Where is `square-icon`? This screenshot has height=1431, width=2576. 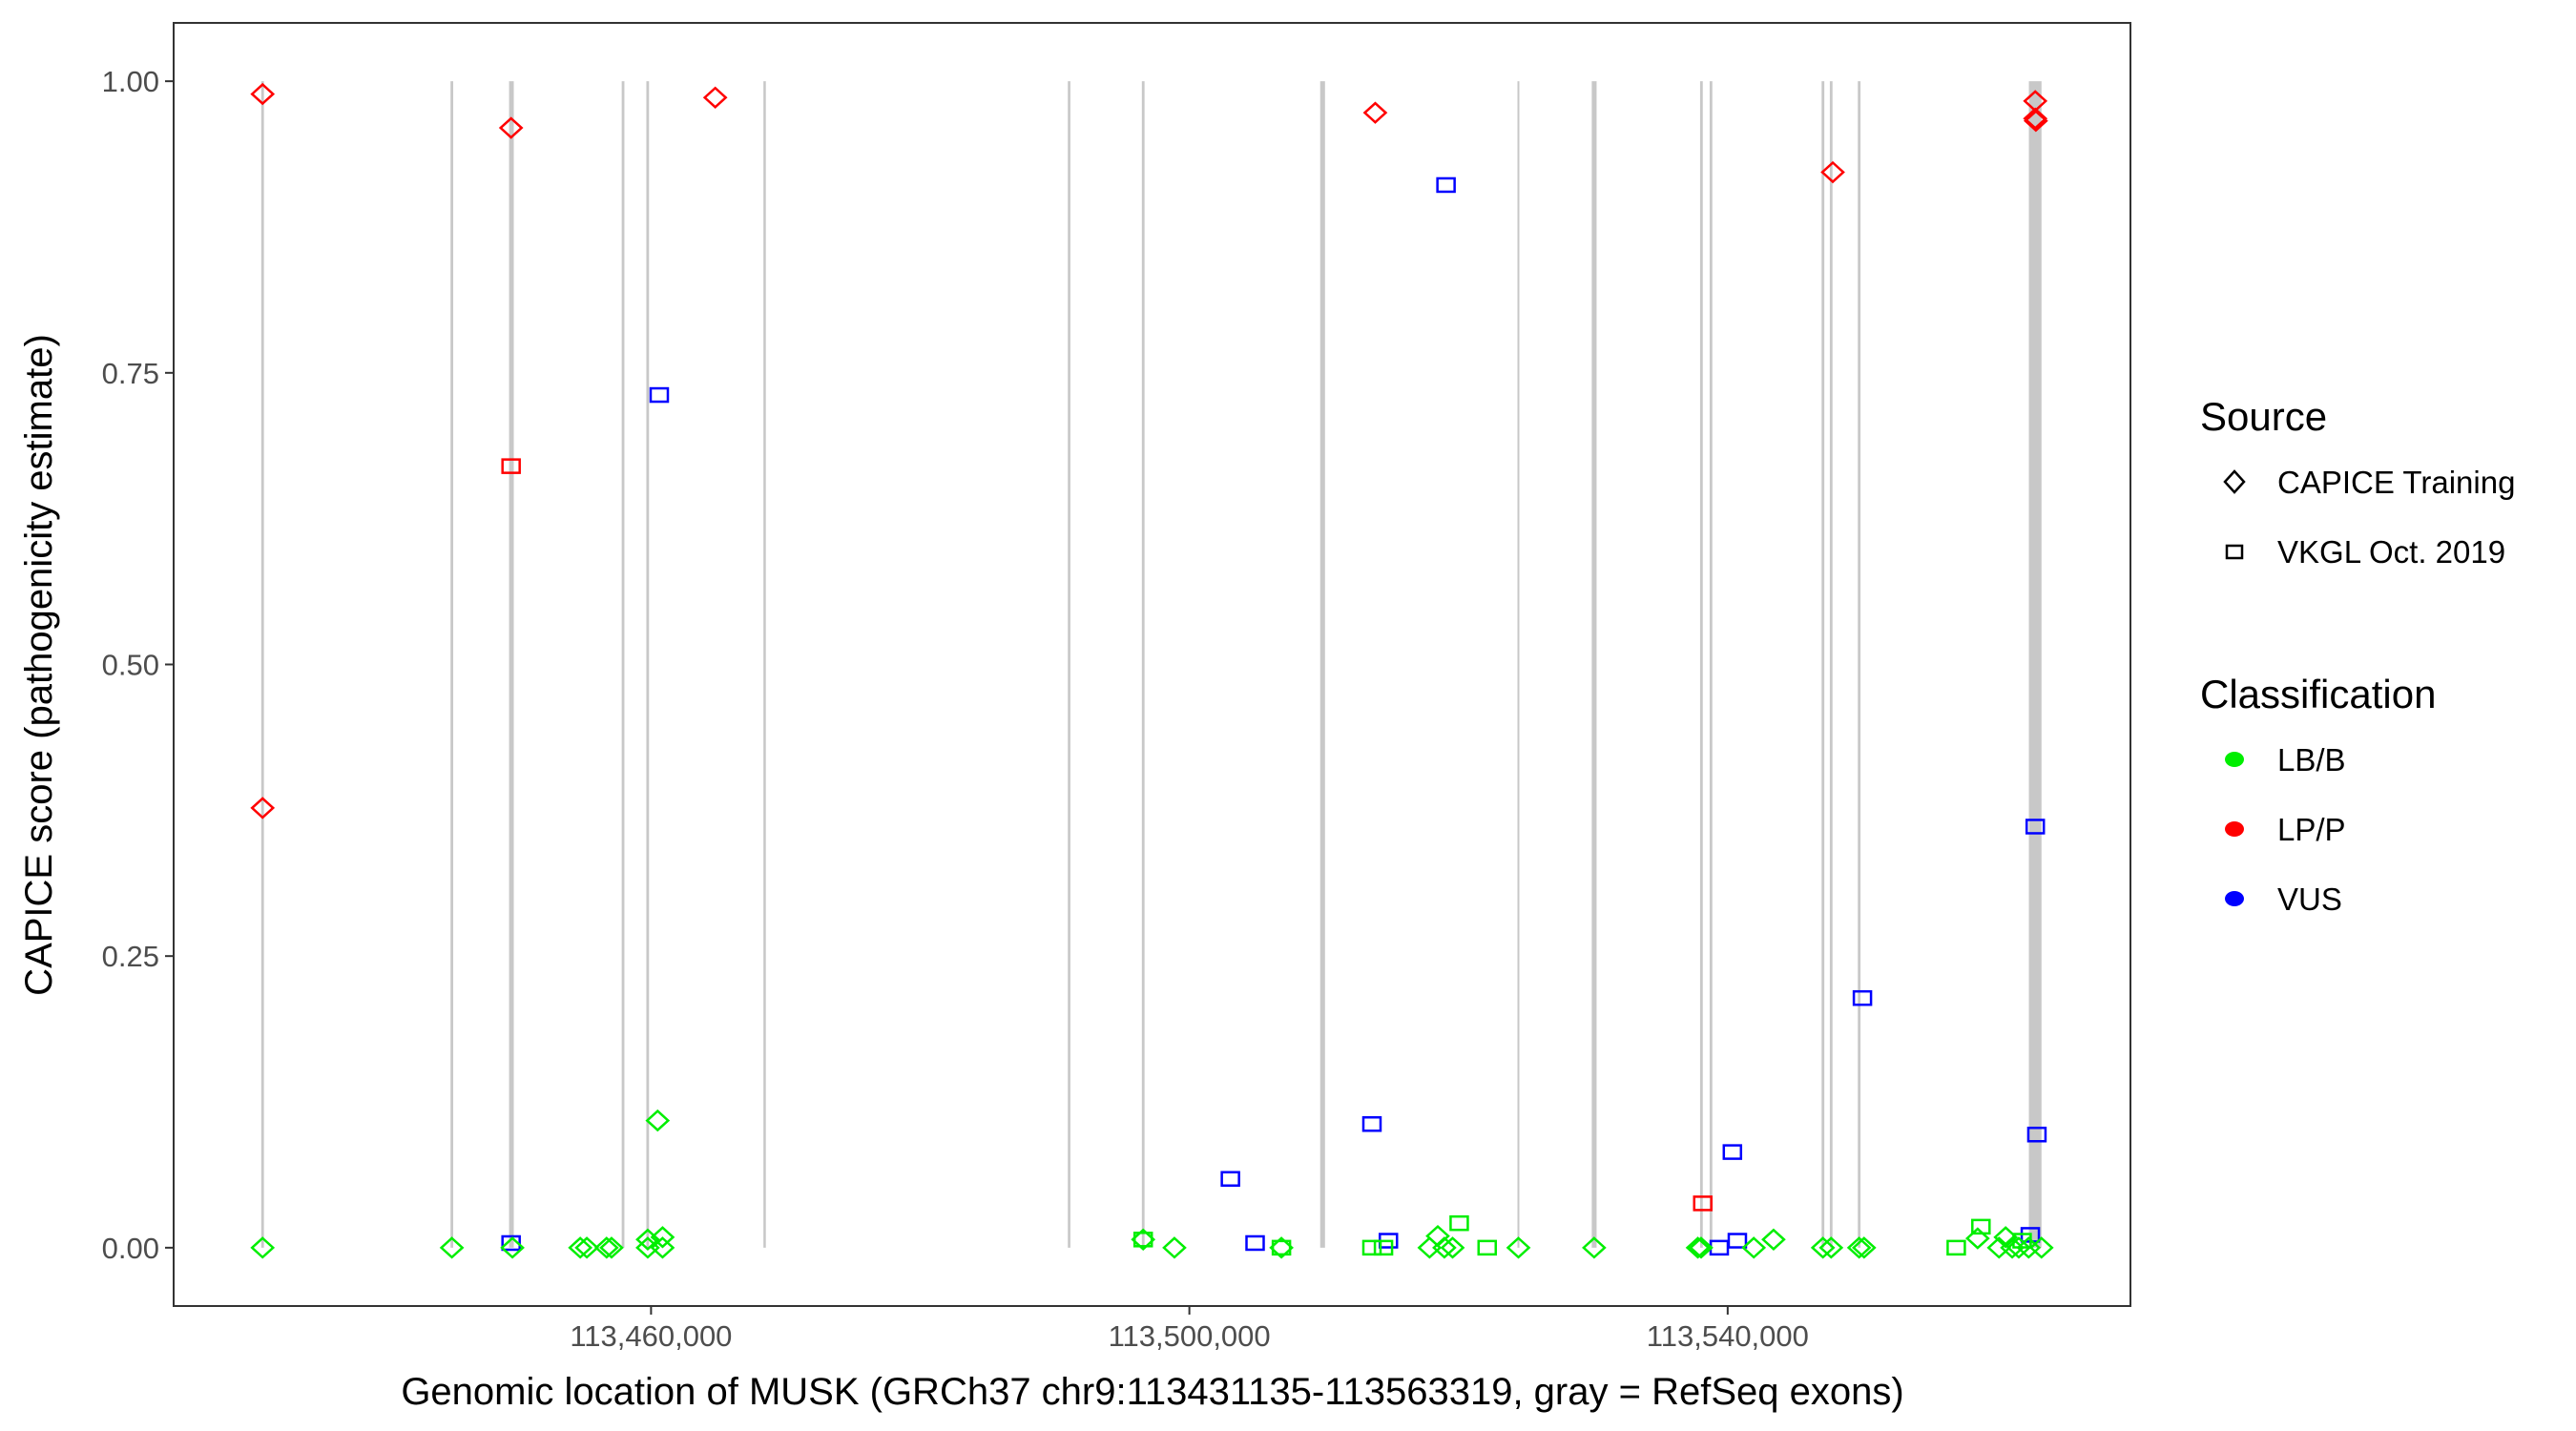 square-icon is located at coordinates (2234, 552).